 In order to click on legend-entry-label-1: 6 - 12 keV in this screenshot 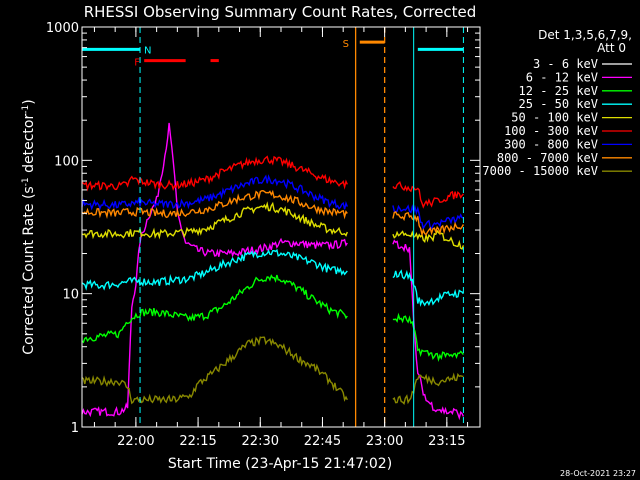, I will do `click(562, 77)`.